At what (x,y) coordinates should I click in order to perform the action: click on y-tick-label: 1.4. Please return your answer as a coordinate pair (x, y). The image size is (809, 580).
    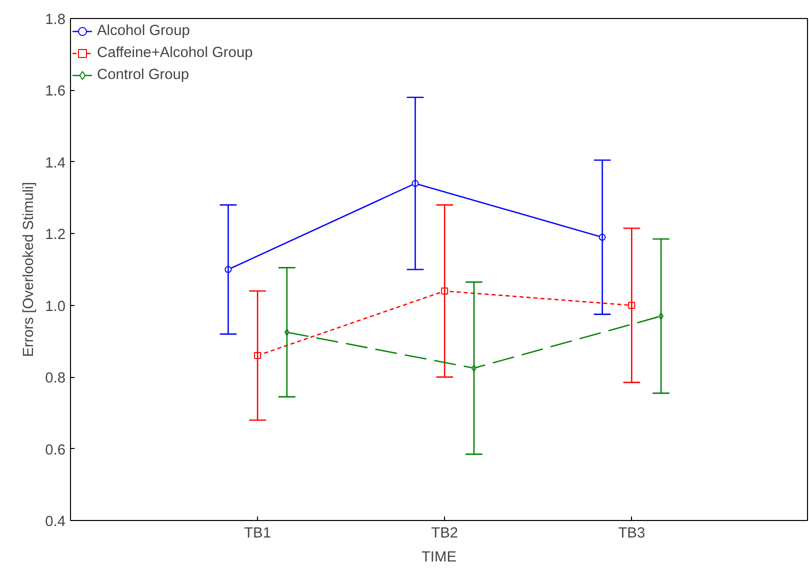
    Looking at the image, I should click on (55, 163).